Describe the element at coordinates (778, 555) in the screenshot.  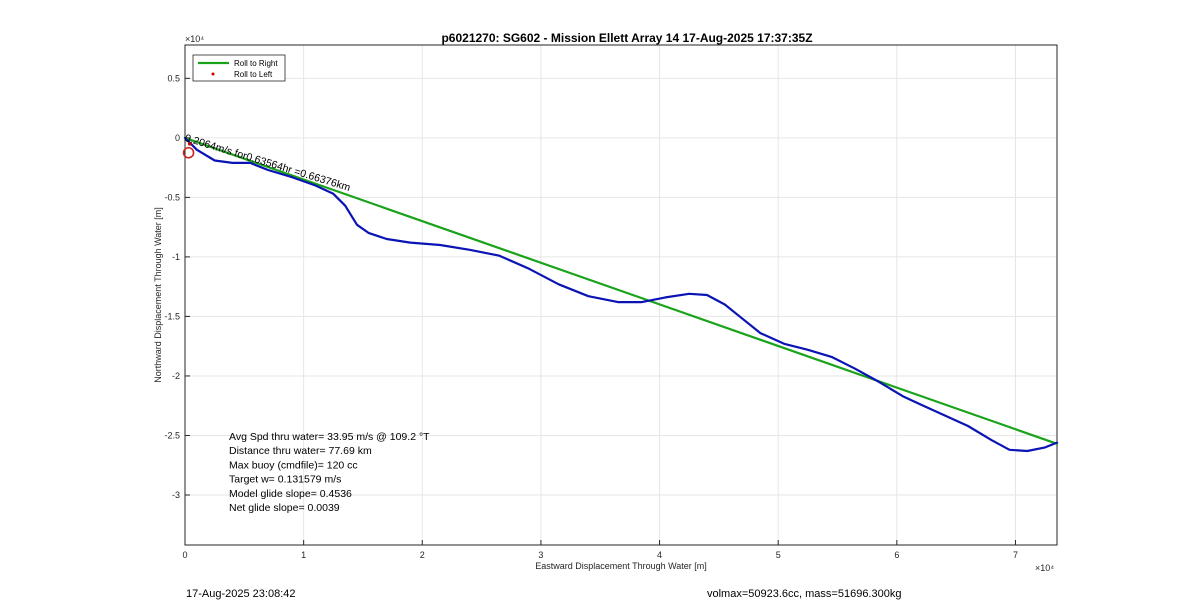
I see `x-tick-label: 5` at that location.